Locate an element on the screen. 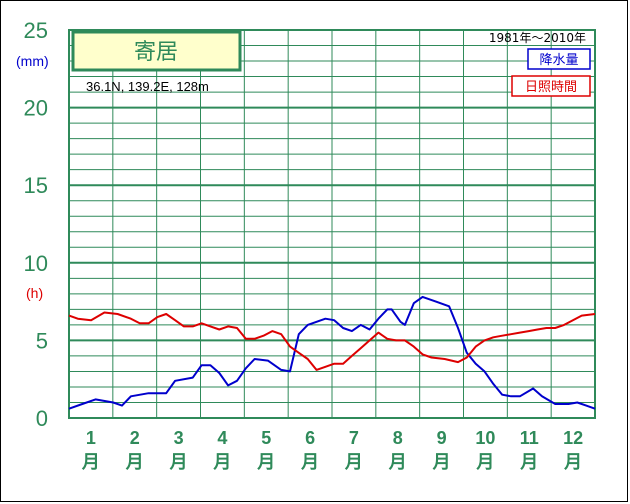 This screenshot has width=630, height=504. y-tick-label: 0 is located at coordinates (42, 418).